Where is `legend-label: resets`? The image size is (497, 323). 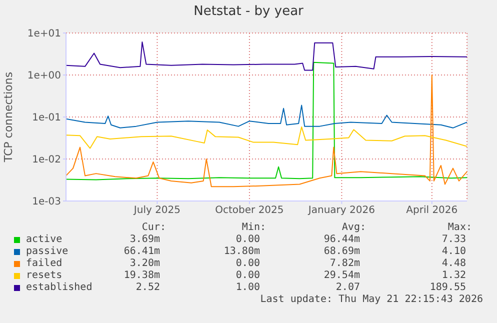
legend-label: resets is located at coordinates (44, 275).